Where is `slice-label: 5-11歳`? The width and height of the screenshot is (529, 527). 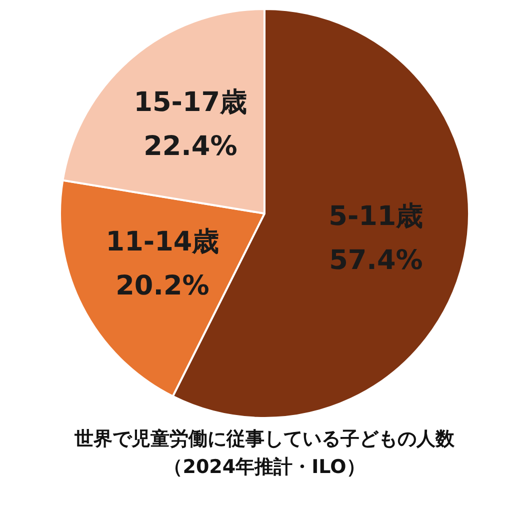
slice-label: 5-11歳 is located at coordinates (376, 216).